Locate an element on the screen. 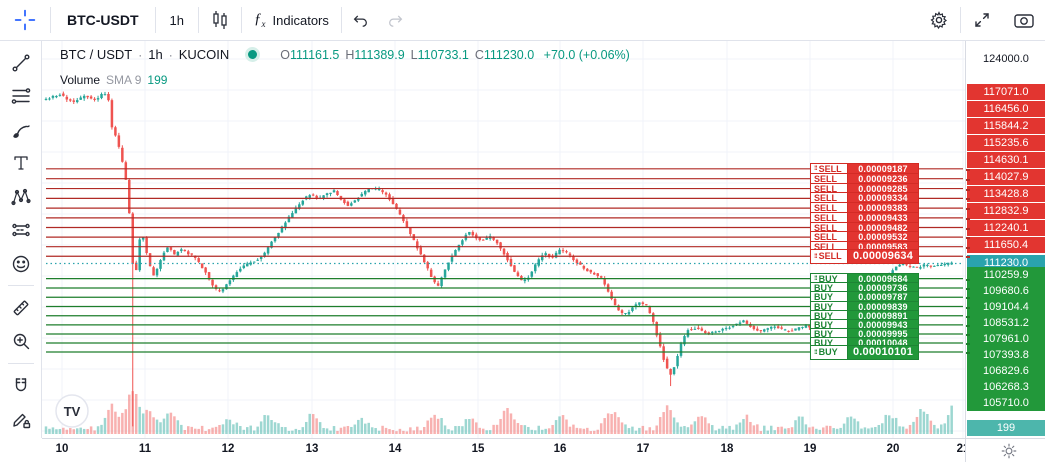 The height and width of the screenshot is (462, 1045). symbol-button: BTC-USDT is located at coordinates (103, 20).